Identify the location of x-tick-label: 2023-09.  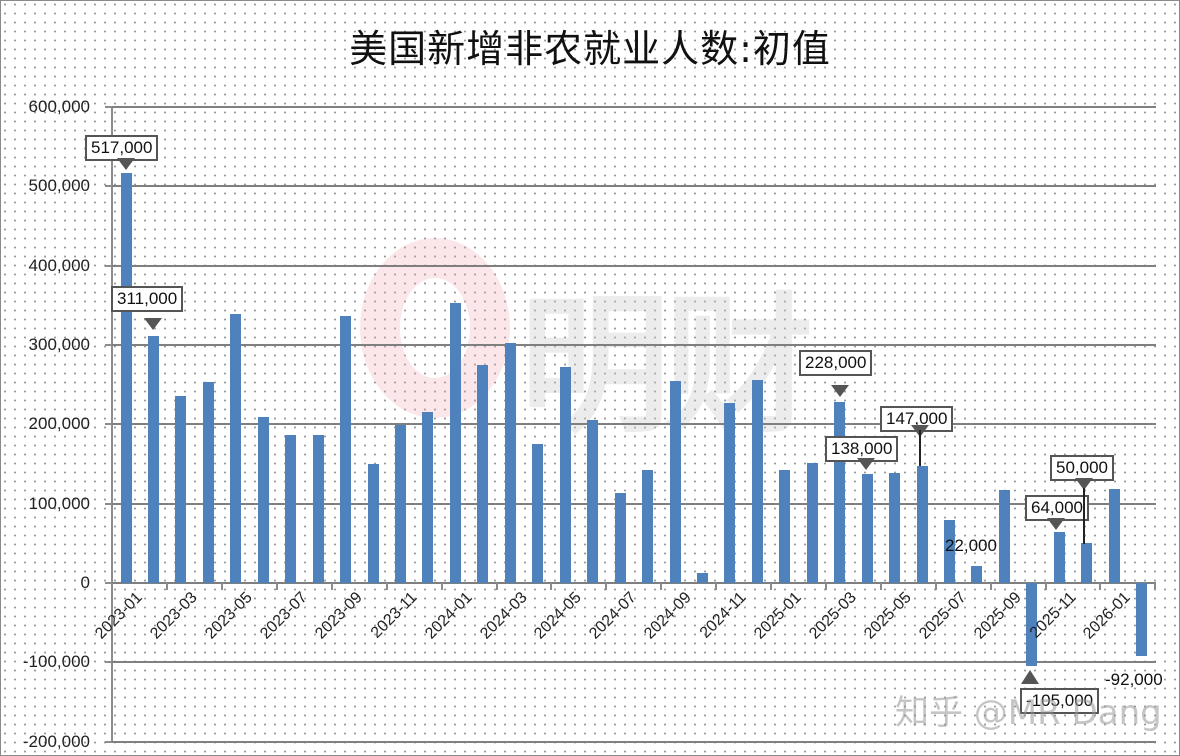
(339, 616).